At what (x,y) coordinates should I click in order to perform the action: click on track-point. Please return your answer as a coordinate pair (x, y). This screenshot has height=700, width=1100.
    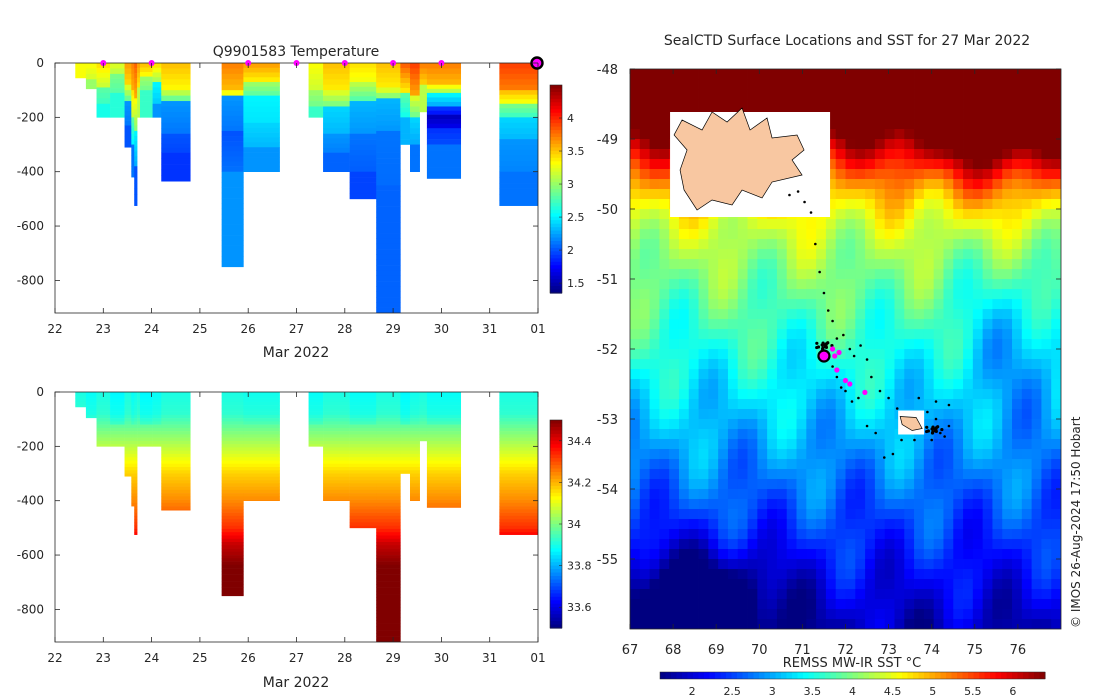
    Looking at the image, I should click on (850, 349).